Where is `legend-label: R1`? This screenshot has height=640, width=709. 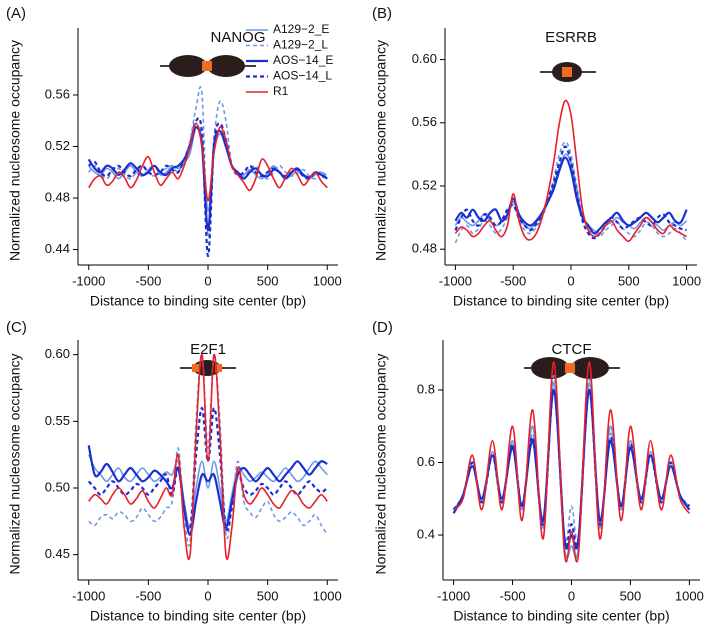
legend-label: R1 is located at coordinates (281, 91).